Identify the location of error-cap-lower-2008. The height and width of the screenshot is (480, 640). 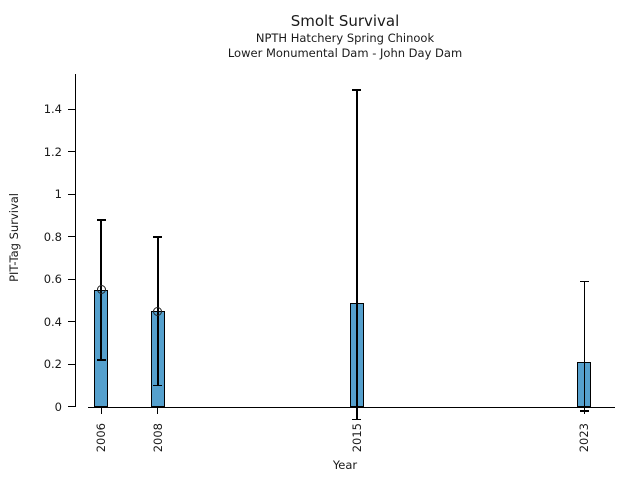
(158, 385).